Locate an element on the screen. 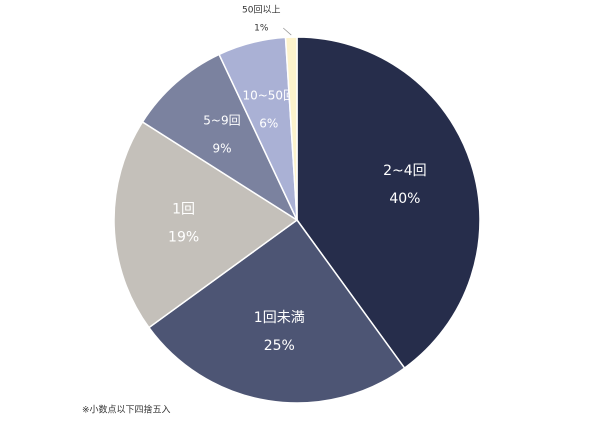 This screenshot has height=441, width=600. slice-label: 1回未満 is located at coordinates (279, 318).